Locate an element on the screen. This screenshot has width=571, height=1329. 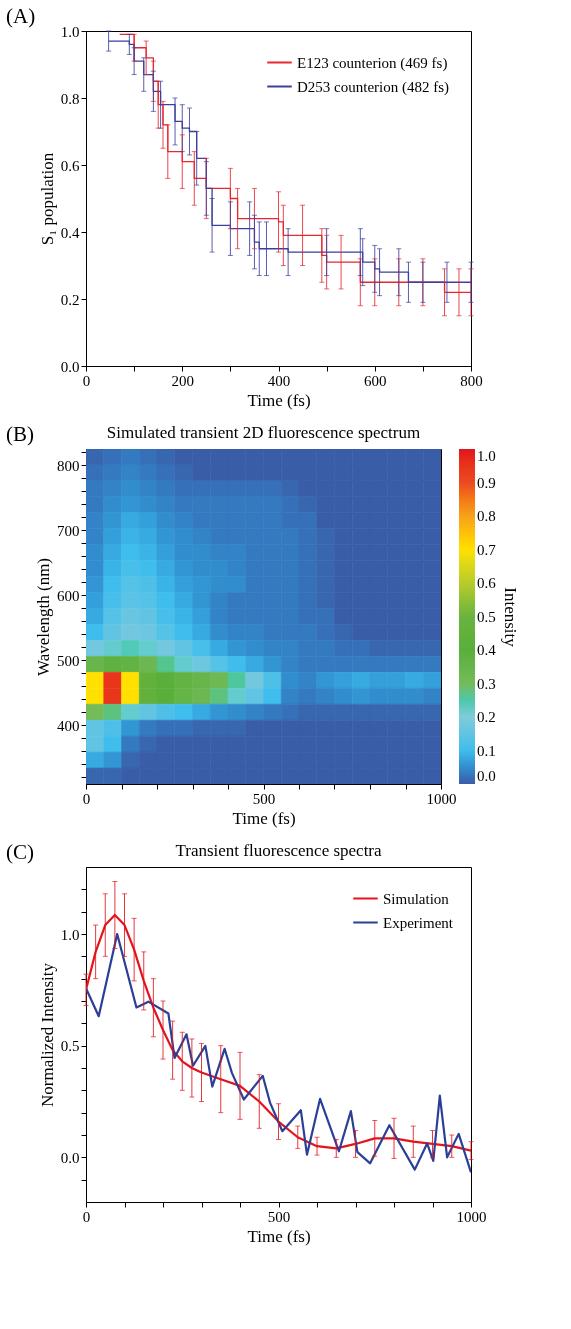
y-axis-title: Normalized Intensity is located at coordinates (47, 1034).